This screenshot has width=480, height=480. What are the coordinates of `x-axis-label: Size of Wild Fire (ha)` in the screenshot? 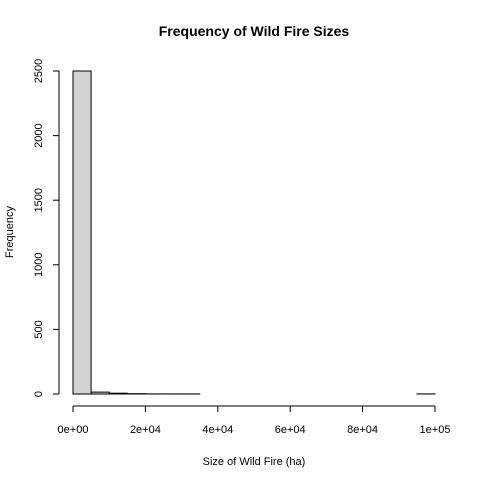 It's located at (254, 462).